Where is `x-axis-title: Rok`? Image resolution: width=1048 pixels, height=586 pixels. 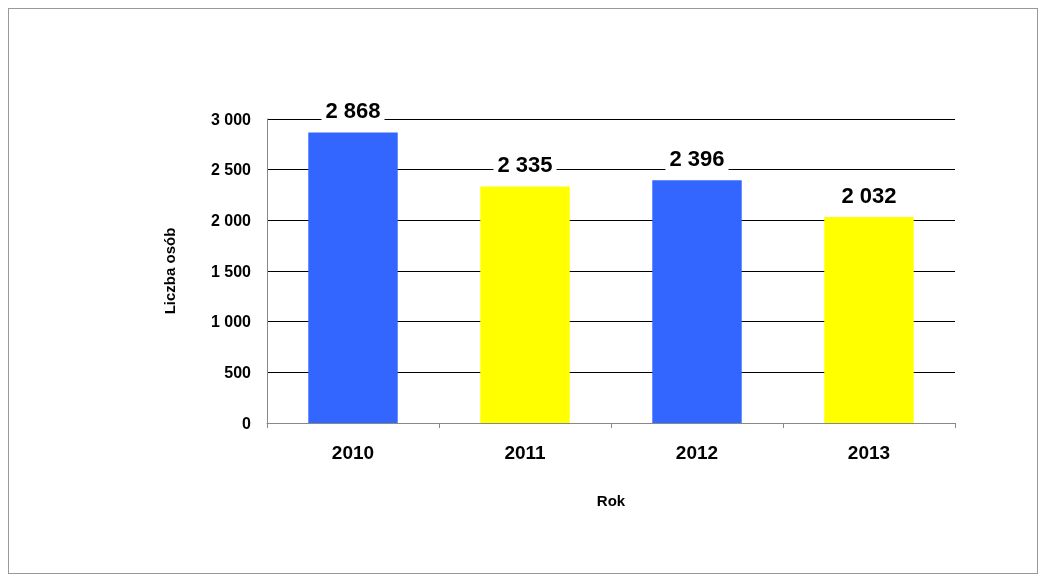 x-axis-title: Rok is located at coordinates (611, 500).